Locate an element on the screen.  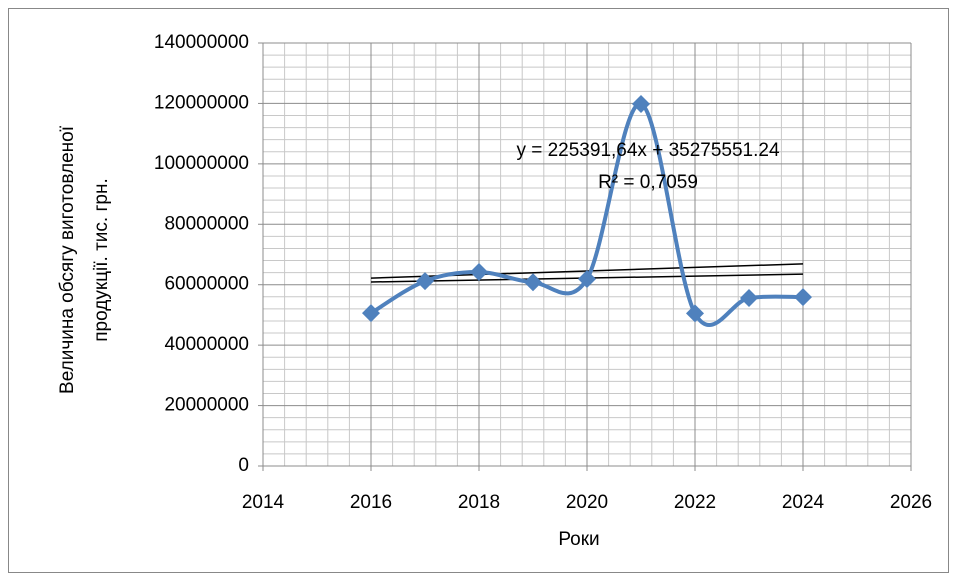
y-axis-label: продукції. тис. грн. is located at coordinates (101, 260).